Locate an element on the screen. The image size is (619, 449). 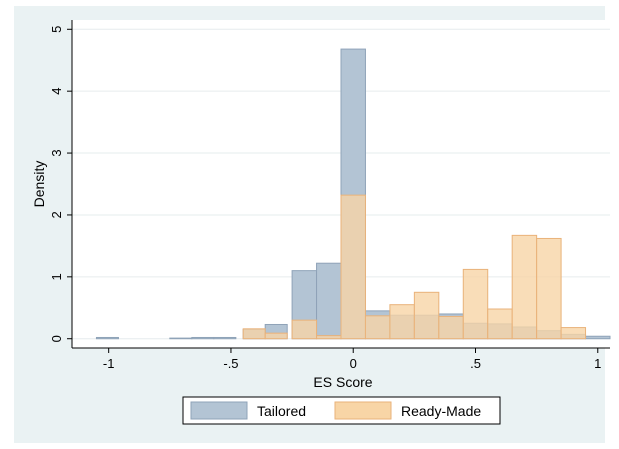
y-axis-ticks: 0 1 2 3 4 5 is located at coordinates (60, 184).